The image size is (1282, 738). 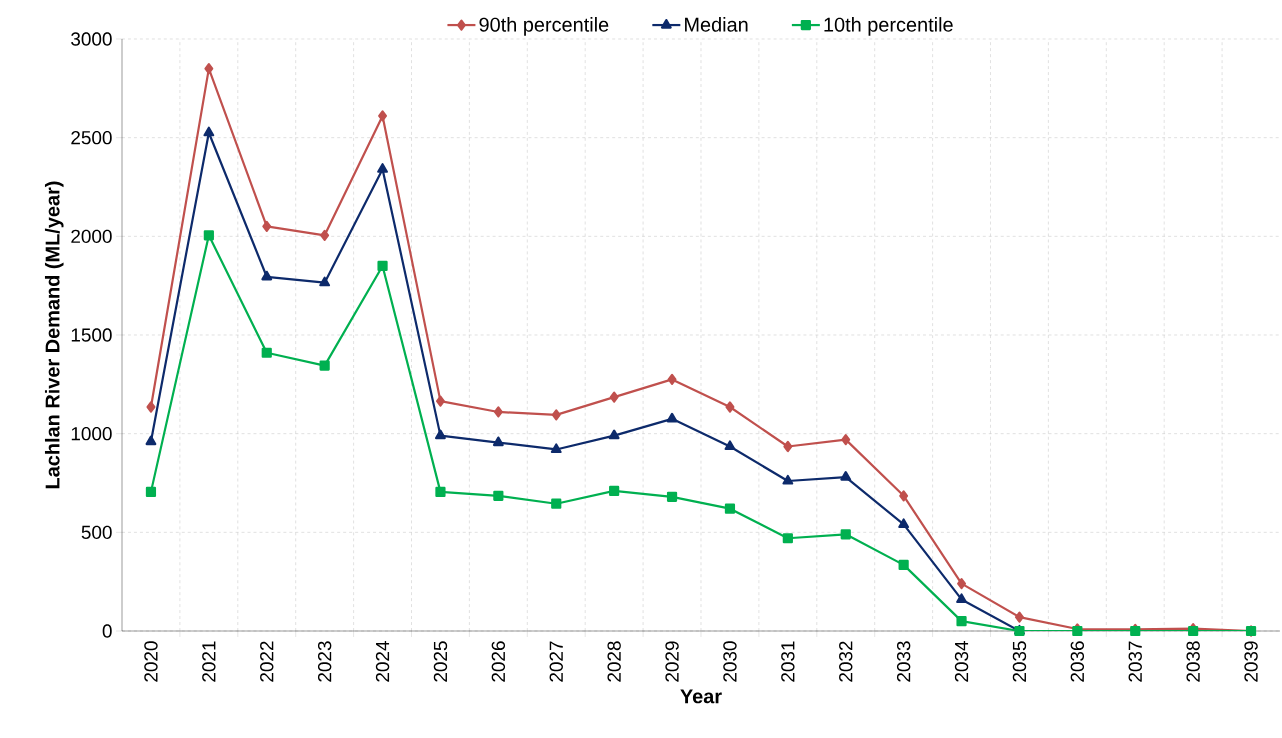 What do you see at coordinates (672, 661) in the screenshot?
I see `x-tick-label: 2029` at bounding box center [672, 661].